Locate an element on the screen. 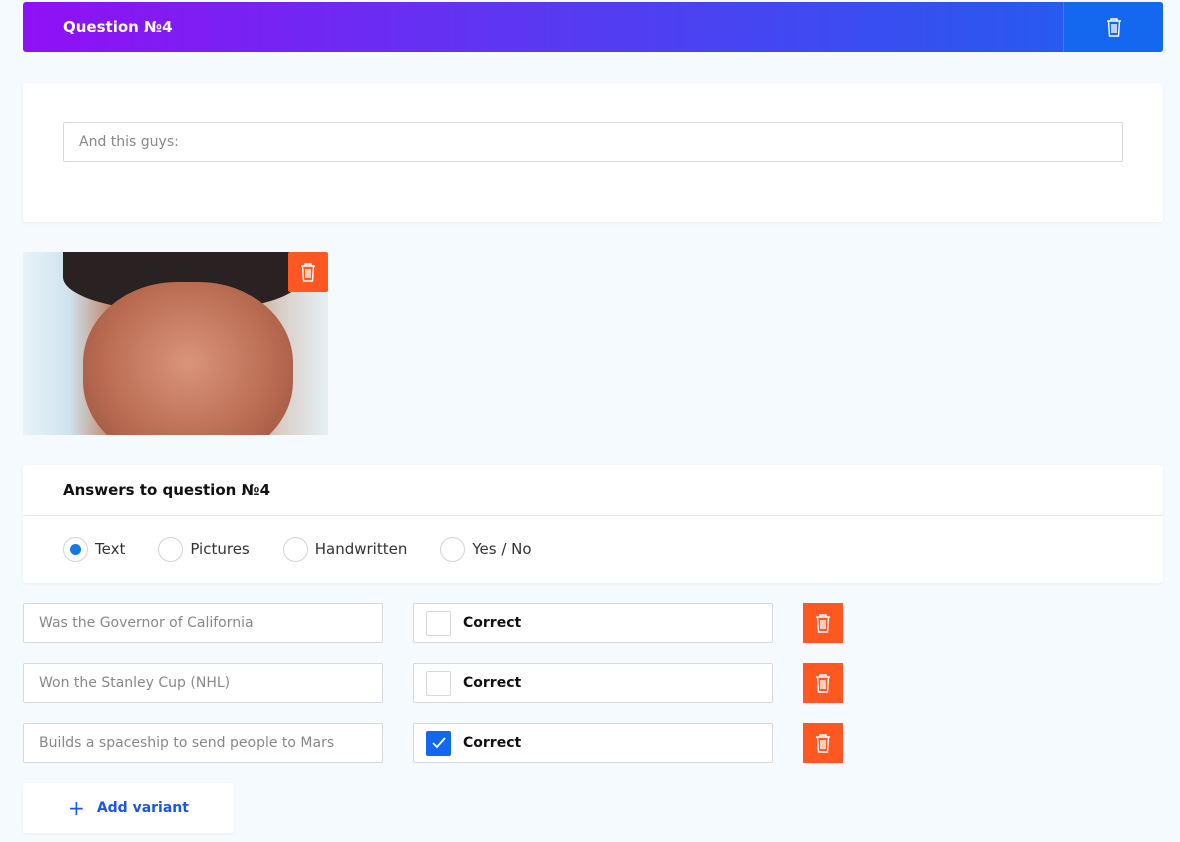 This screenshot has width=1180, height=842. checkmark-icon is located at coordinates (438, 743).